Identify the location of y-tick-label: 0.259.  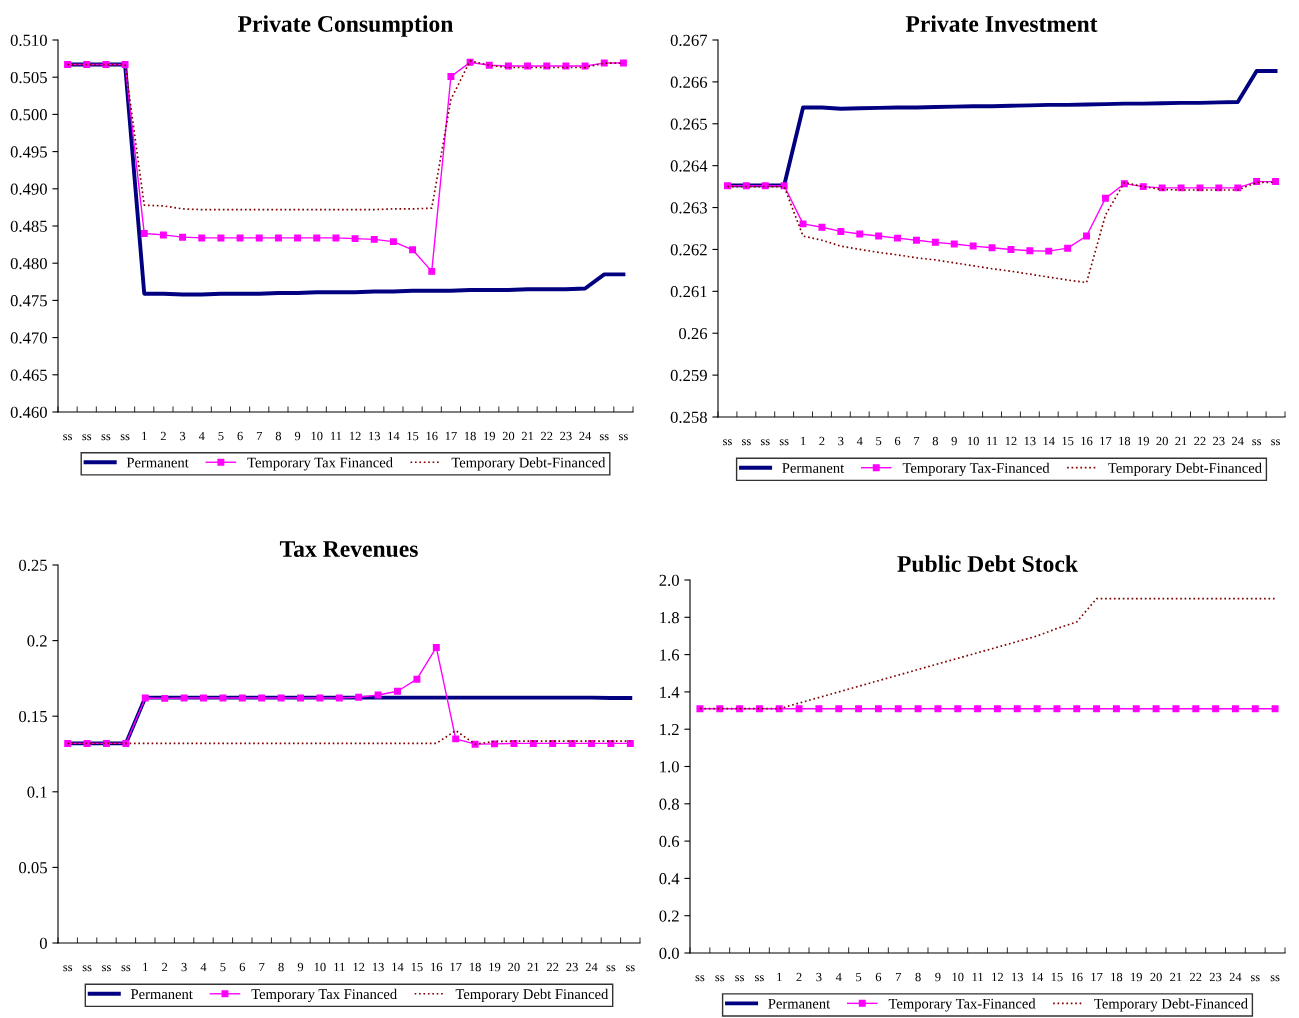
(688, 375).